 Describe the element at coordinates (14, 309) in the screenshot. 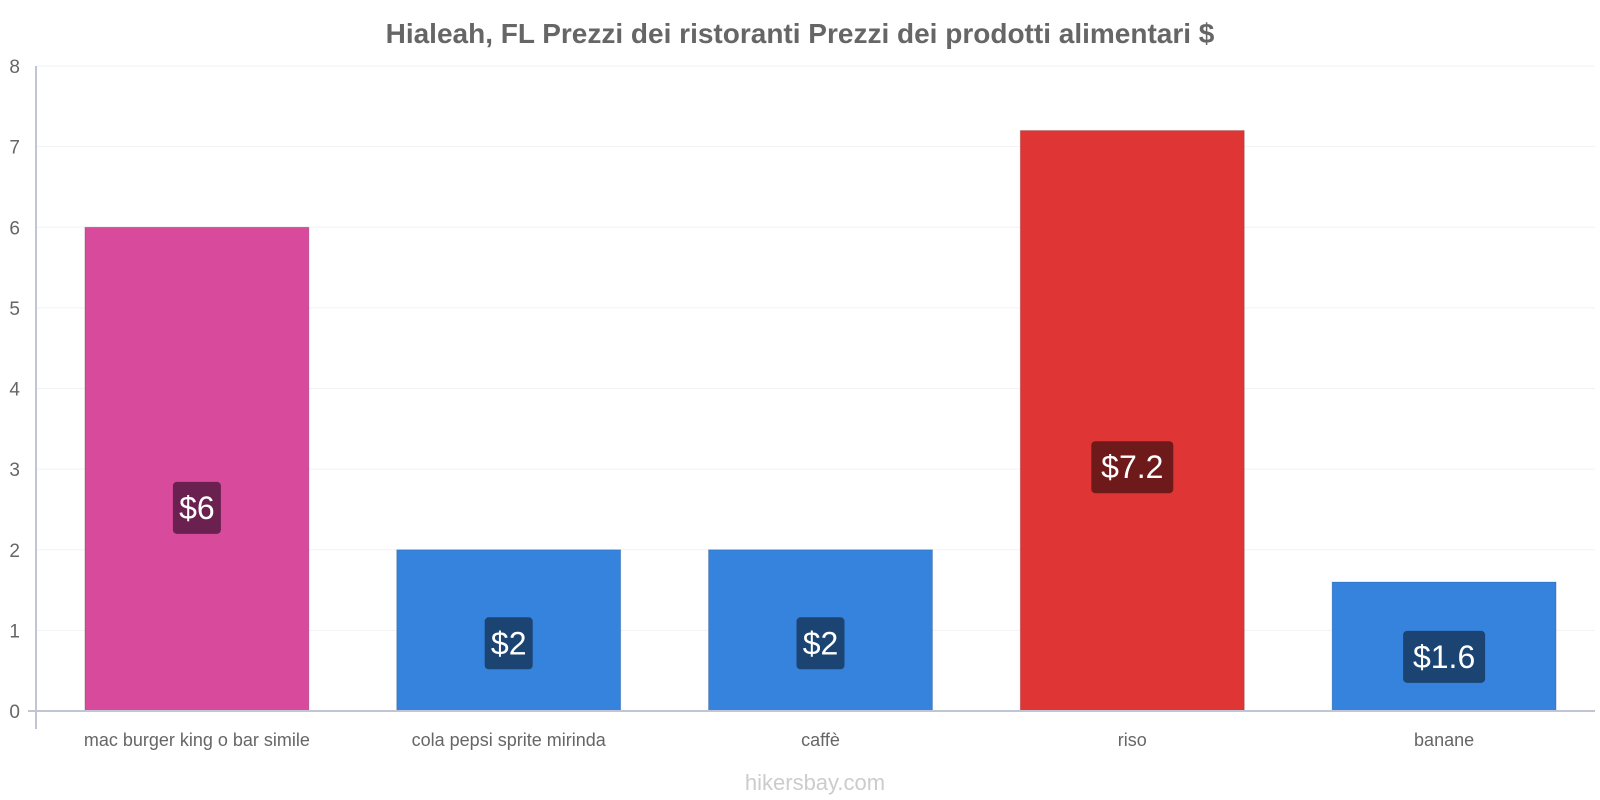

I see `y-tick-label: 5` at that location.